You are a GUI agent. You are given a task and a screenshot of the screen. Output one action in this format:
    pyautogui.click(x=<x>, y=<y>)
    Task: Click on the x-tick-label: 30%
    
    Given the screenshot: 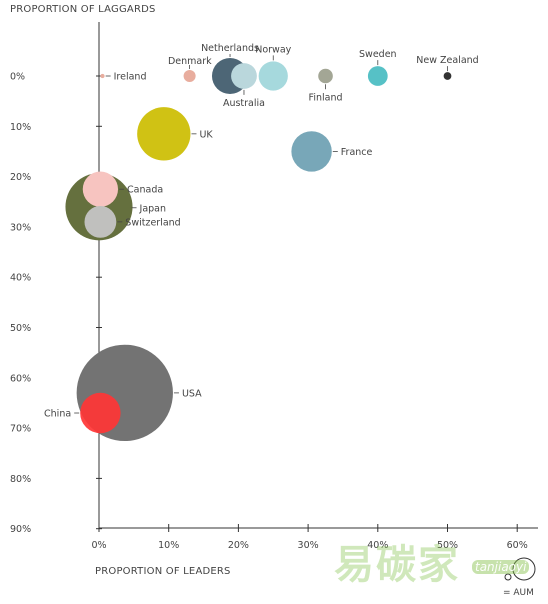 What is the action you would take?
    pyautogui.click(x=308, y=545)
    